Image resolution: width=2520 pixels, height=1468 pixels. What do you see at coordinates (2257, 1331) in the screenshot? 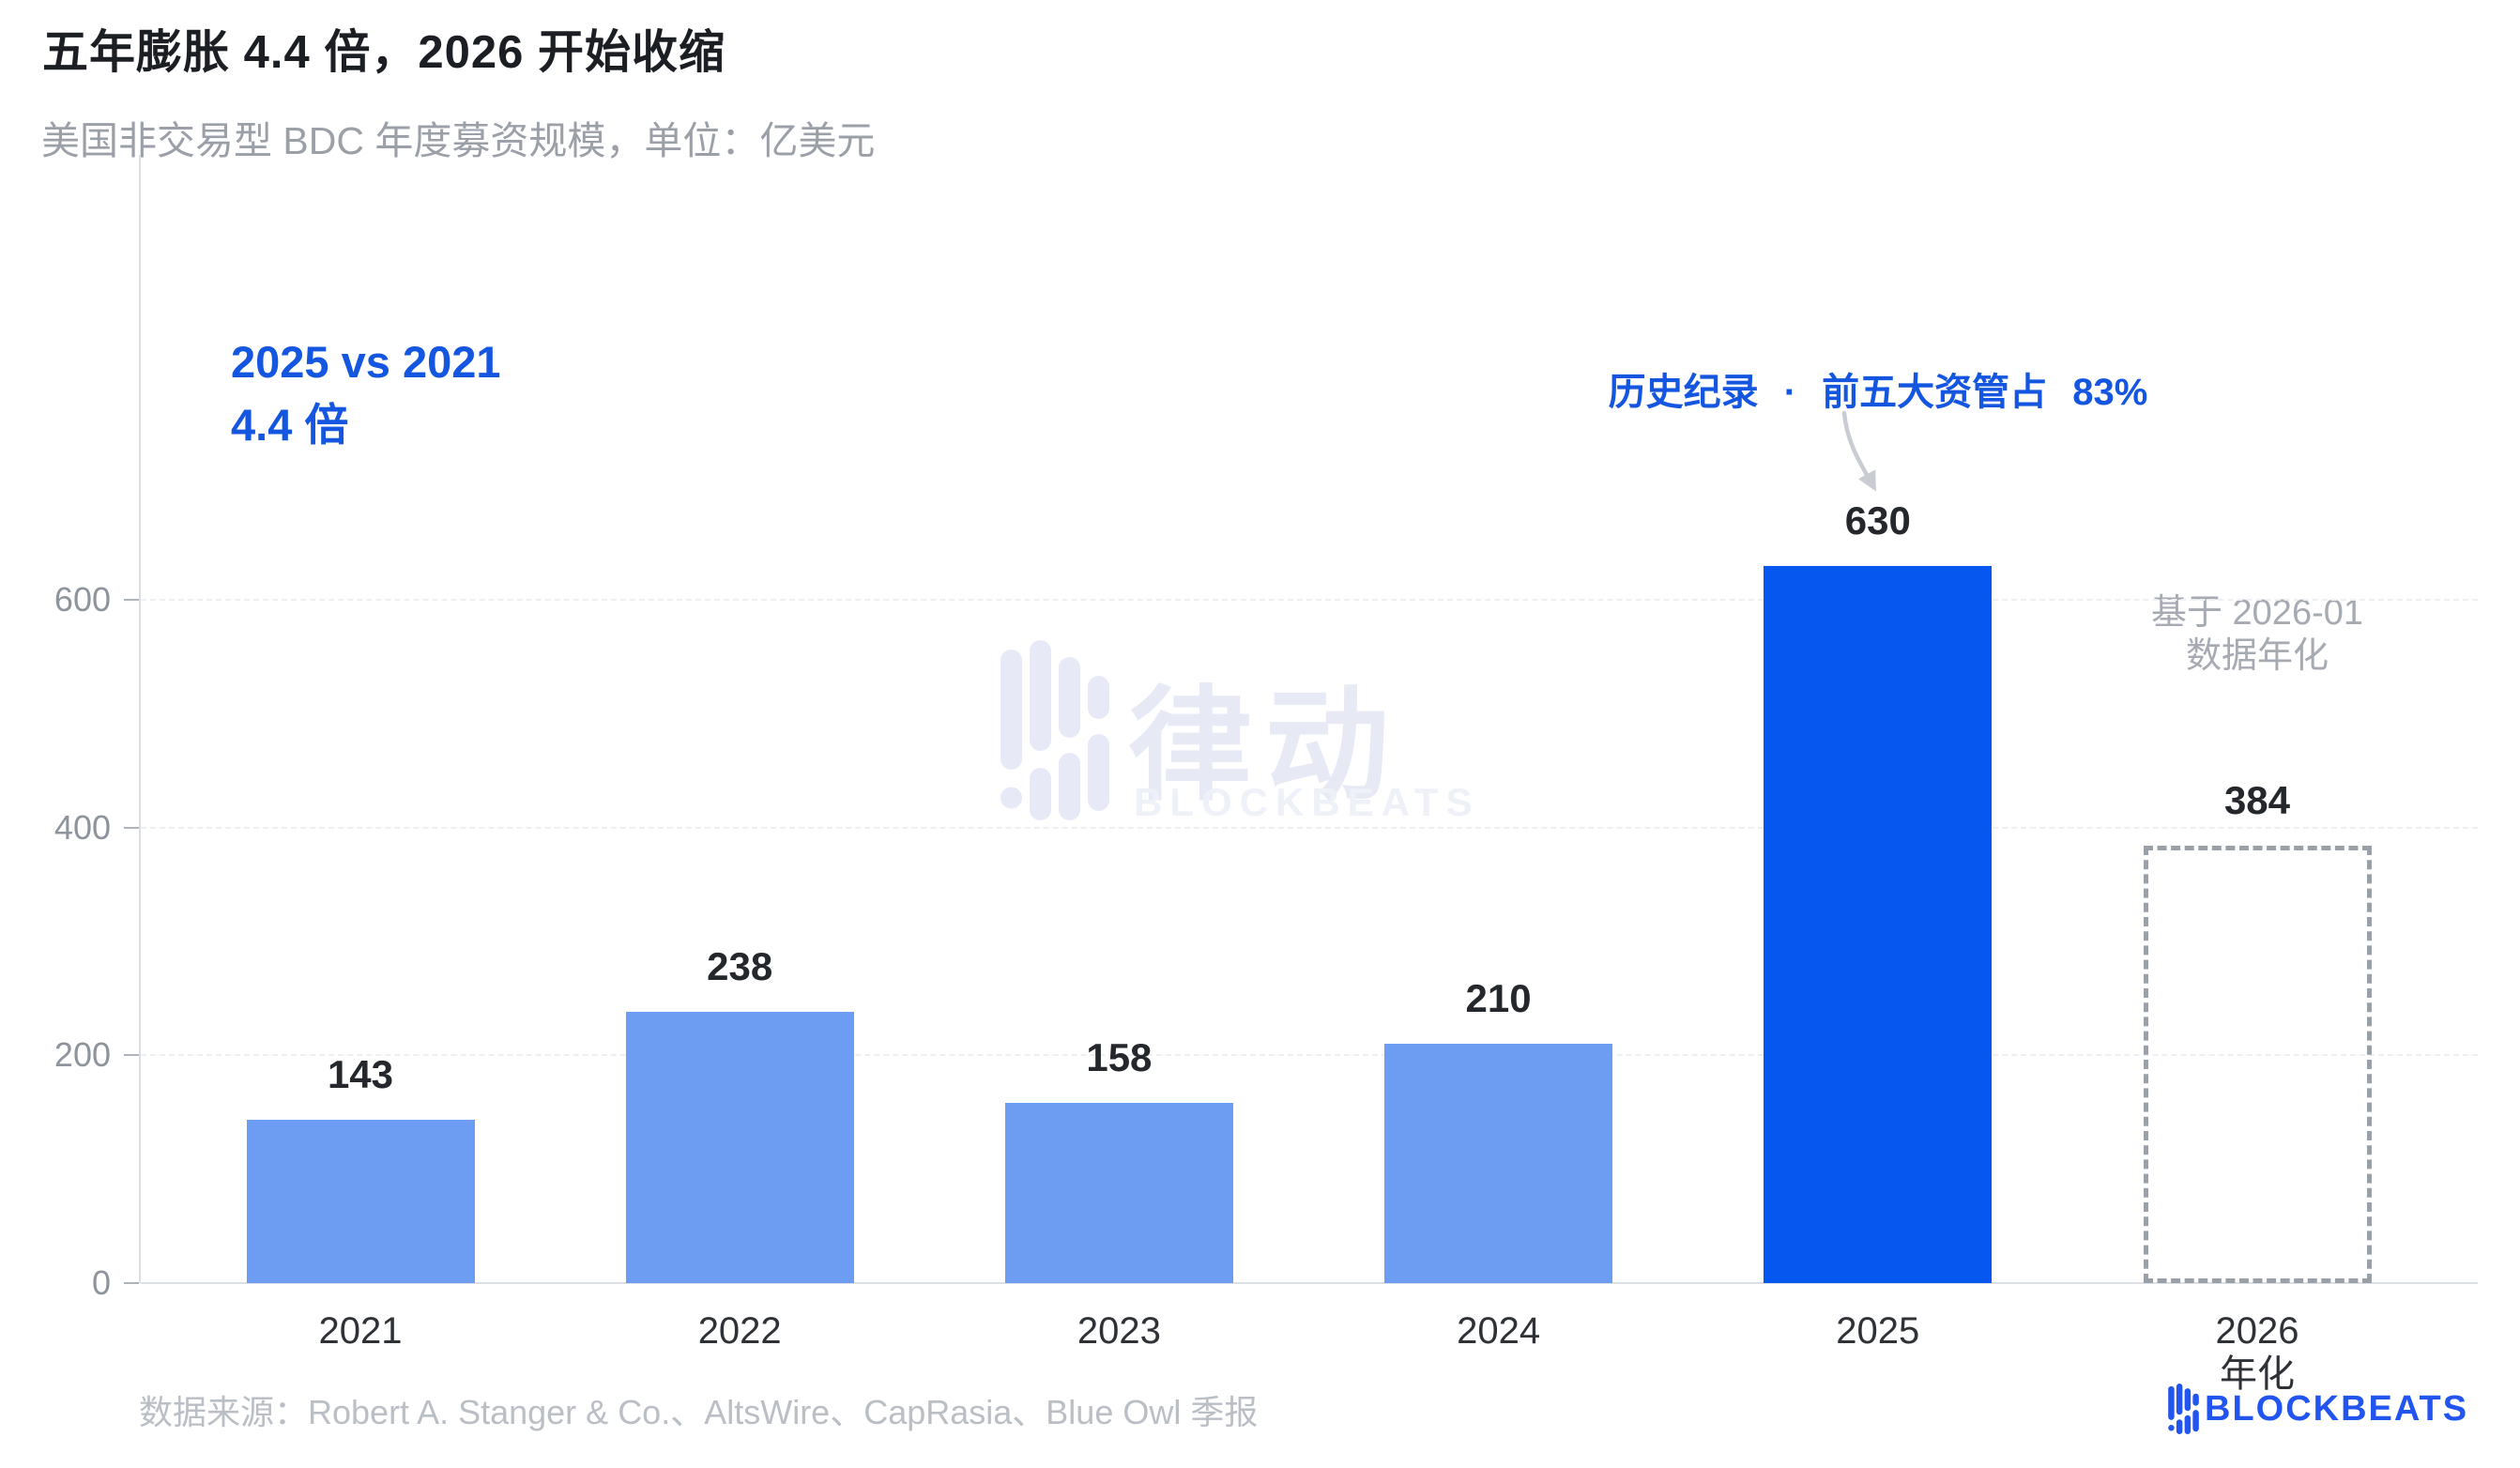
I see `x-axis-label-2026: 2026` at bounding box center [2257, 1331].